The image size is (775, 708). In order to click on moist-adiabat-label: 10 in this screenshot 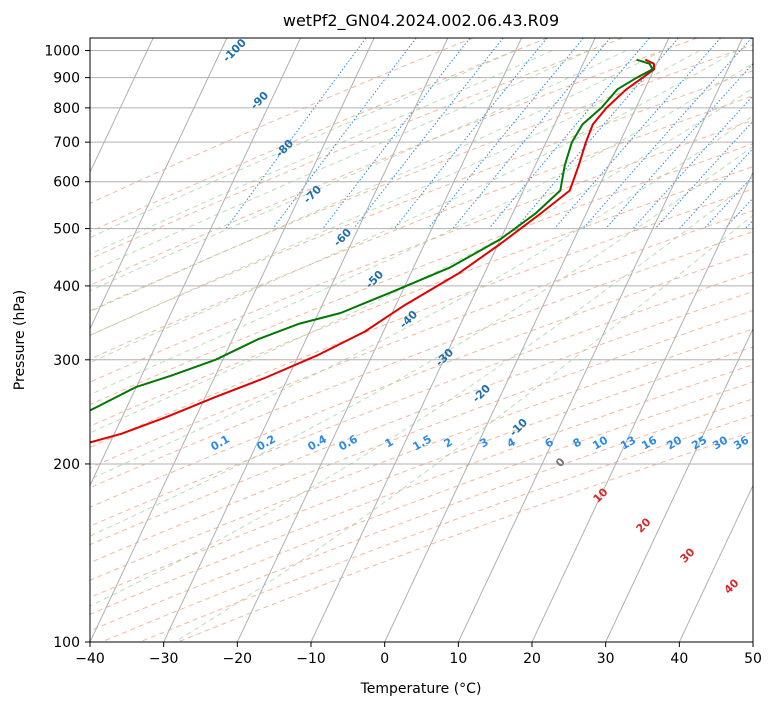, I will do `click(601, 495)`.